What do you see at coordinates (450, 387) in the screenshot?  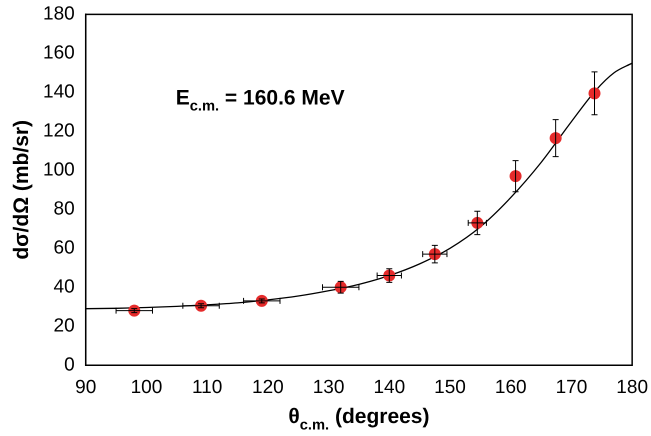 I see `x-tick-label: 150` at bounding box center [450, 387].